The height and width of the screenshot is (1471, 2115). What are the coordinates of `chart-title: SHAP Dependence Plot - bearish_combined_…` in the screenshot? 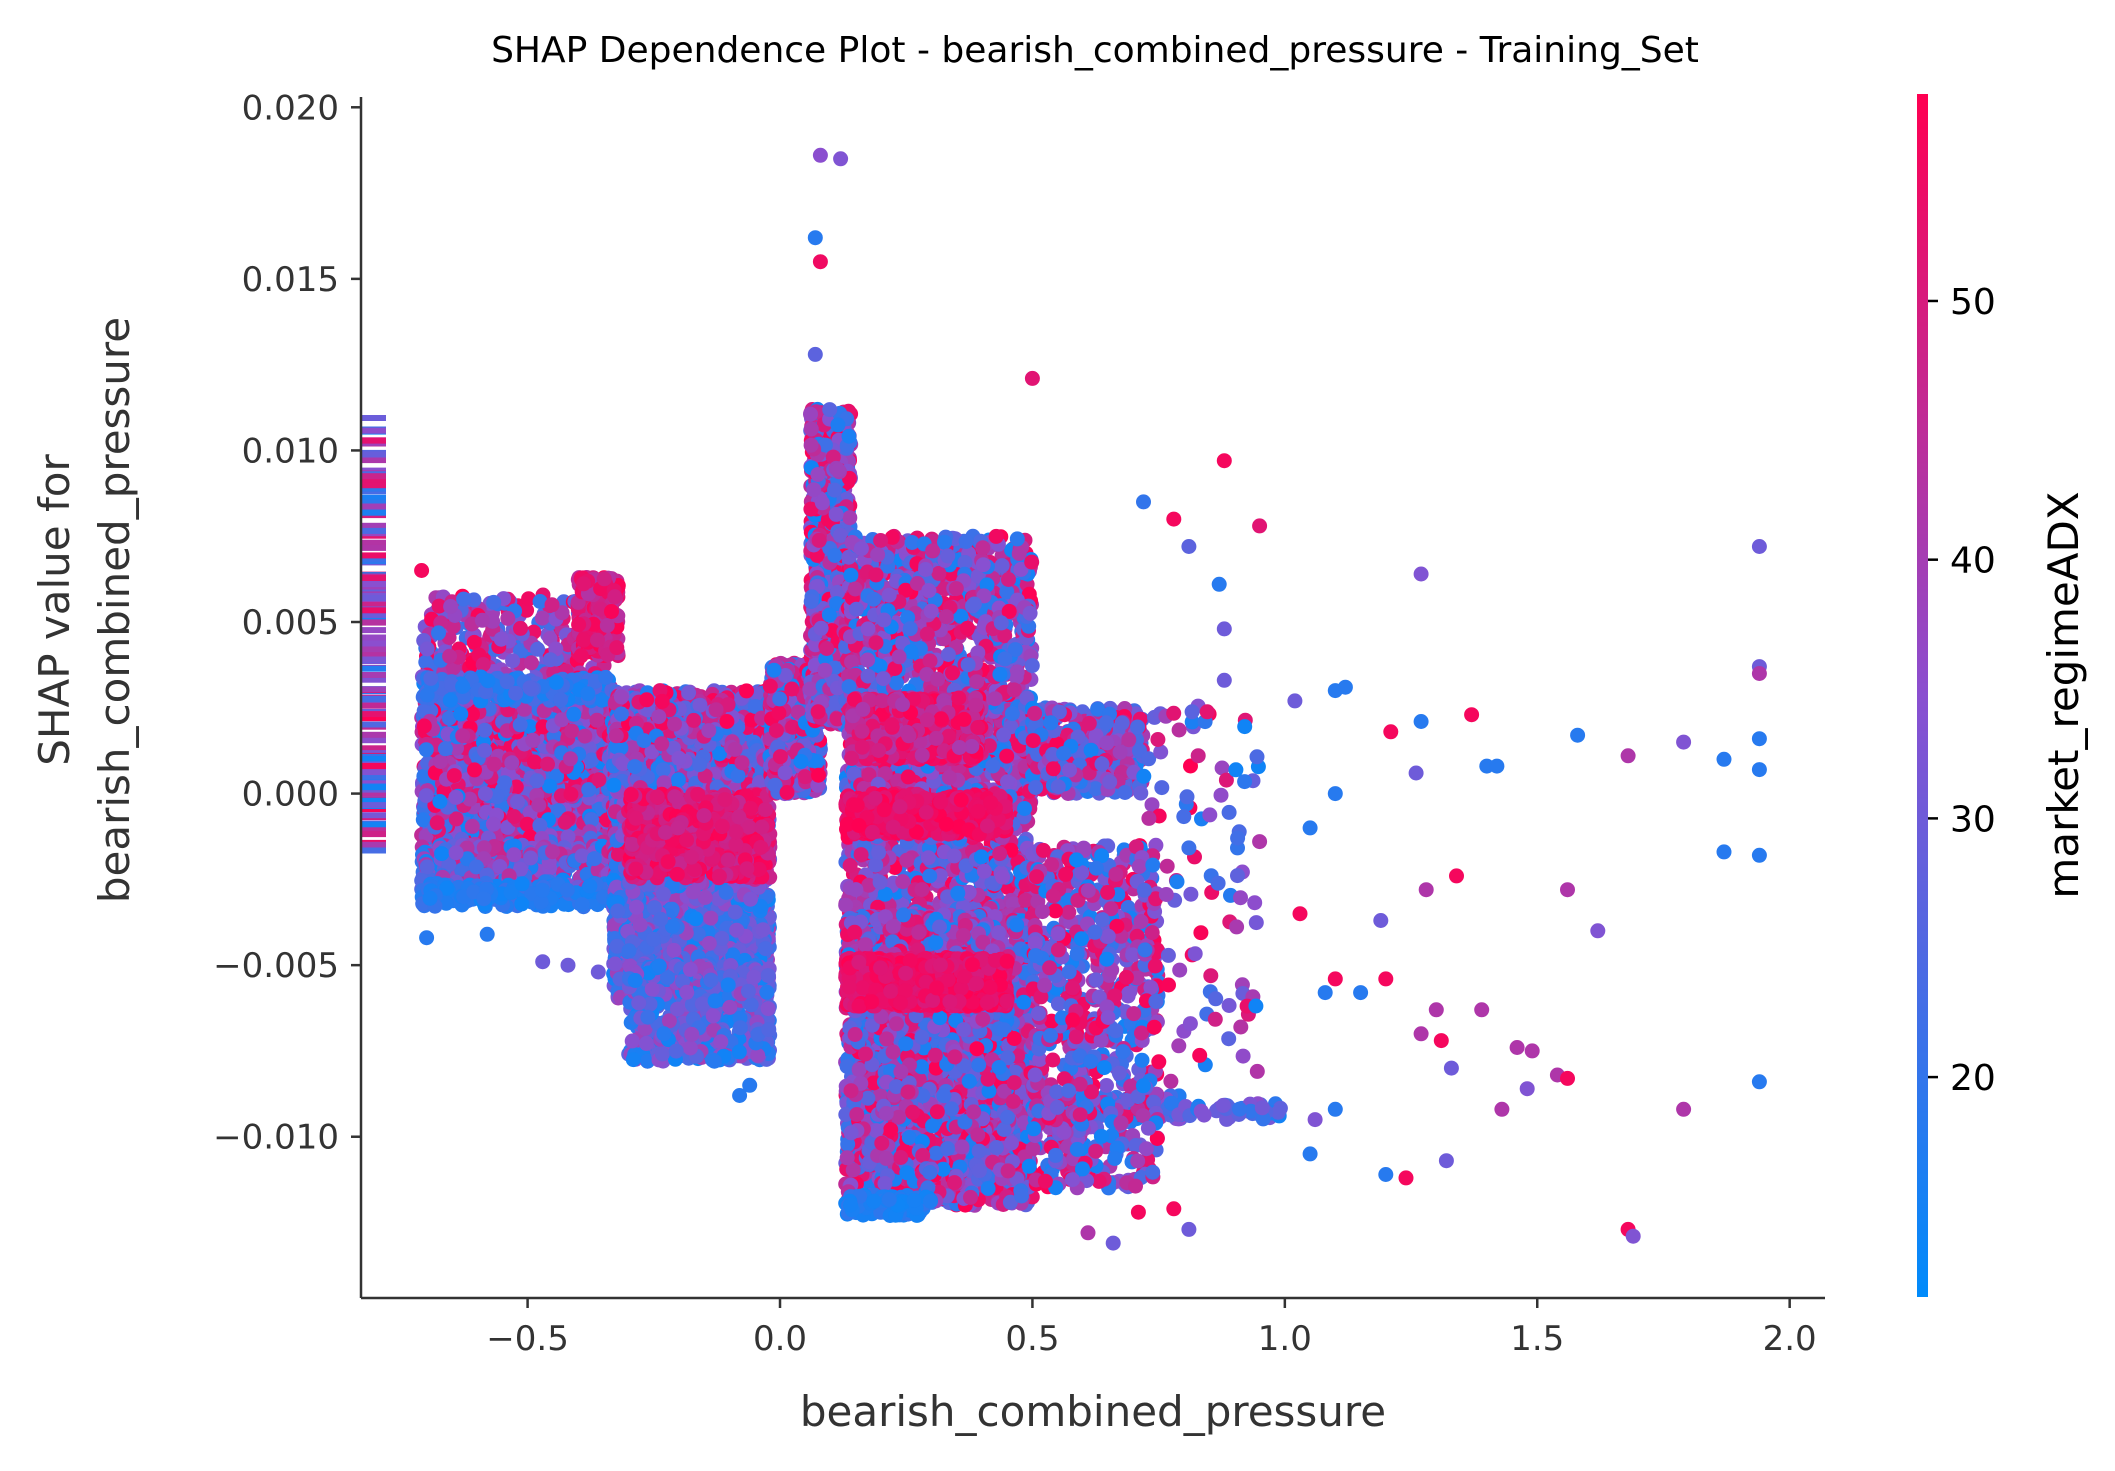 It's located at (1095, 50).